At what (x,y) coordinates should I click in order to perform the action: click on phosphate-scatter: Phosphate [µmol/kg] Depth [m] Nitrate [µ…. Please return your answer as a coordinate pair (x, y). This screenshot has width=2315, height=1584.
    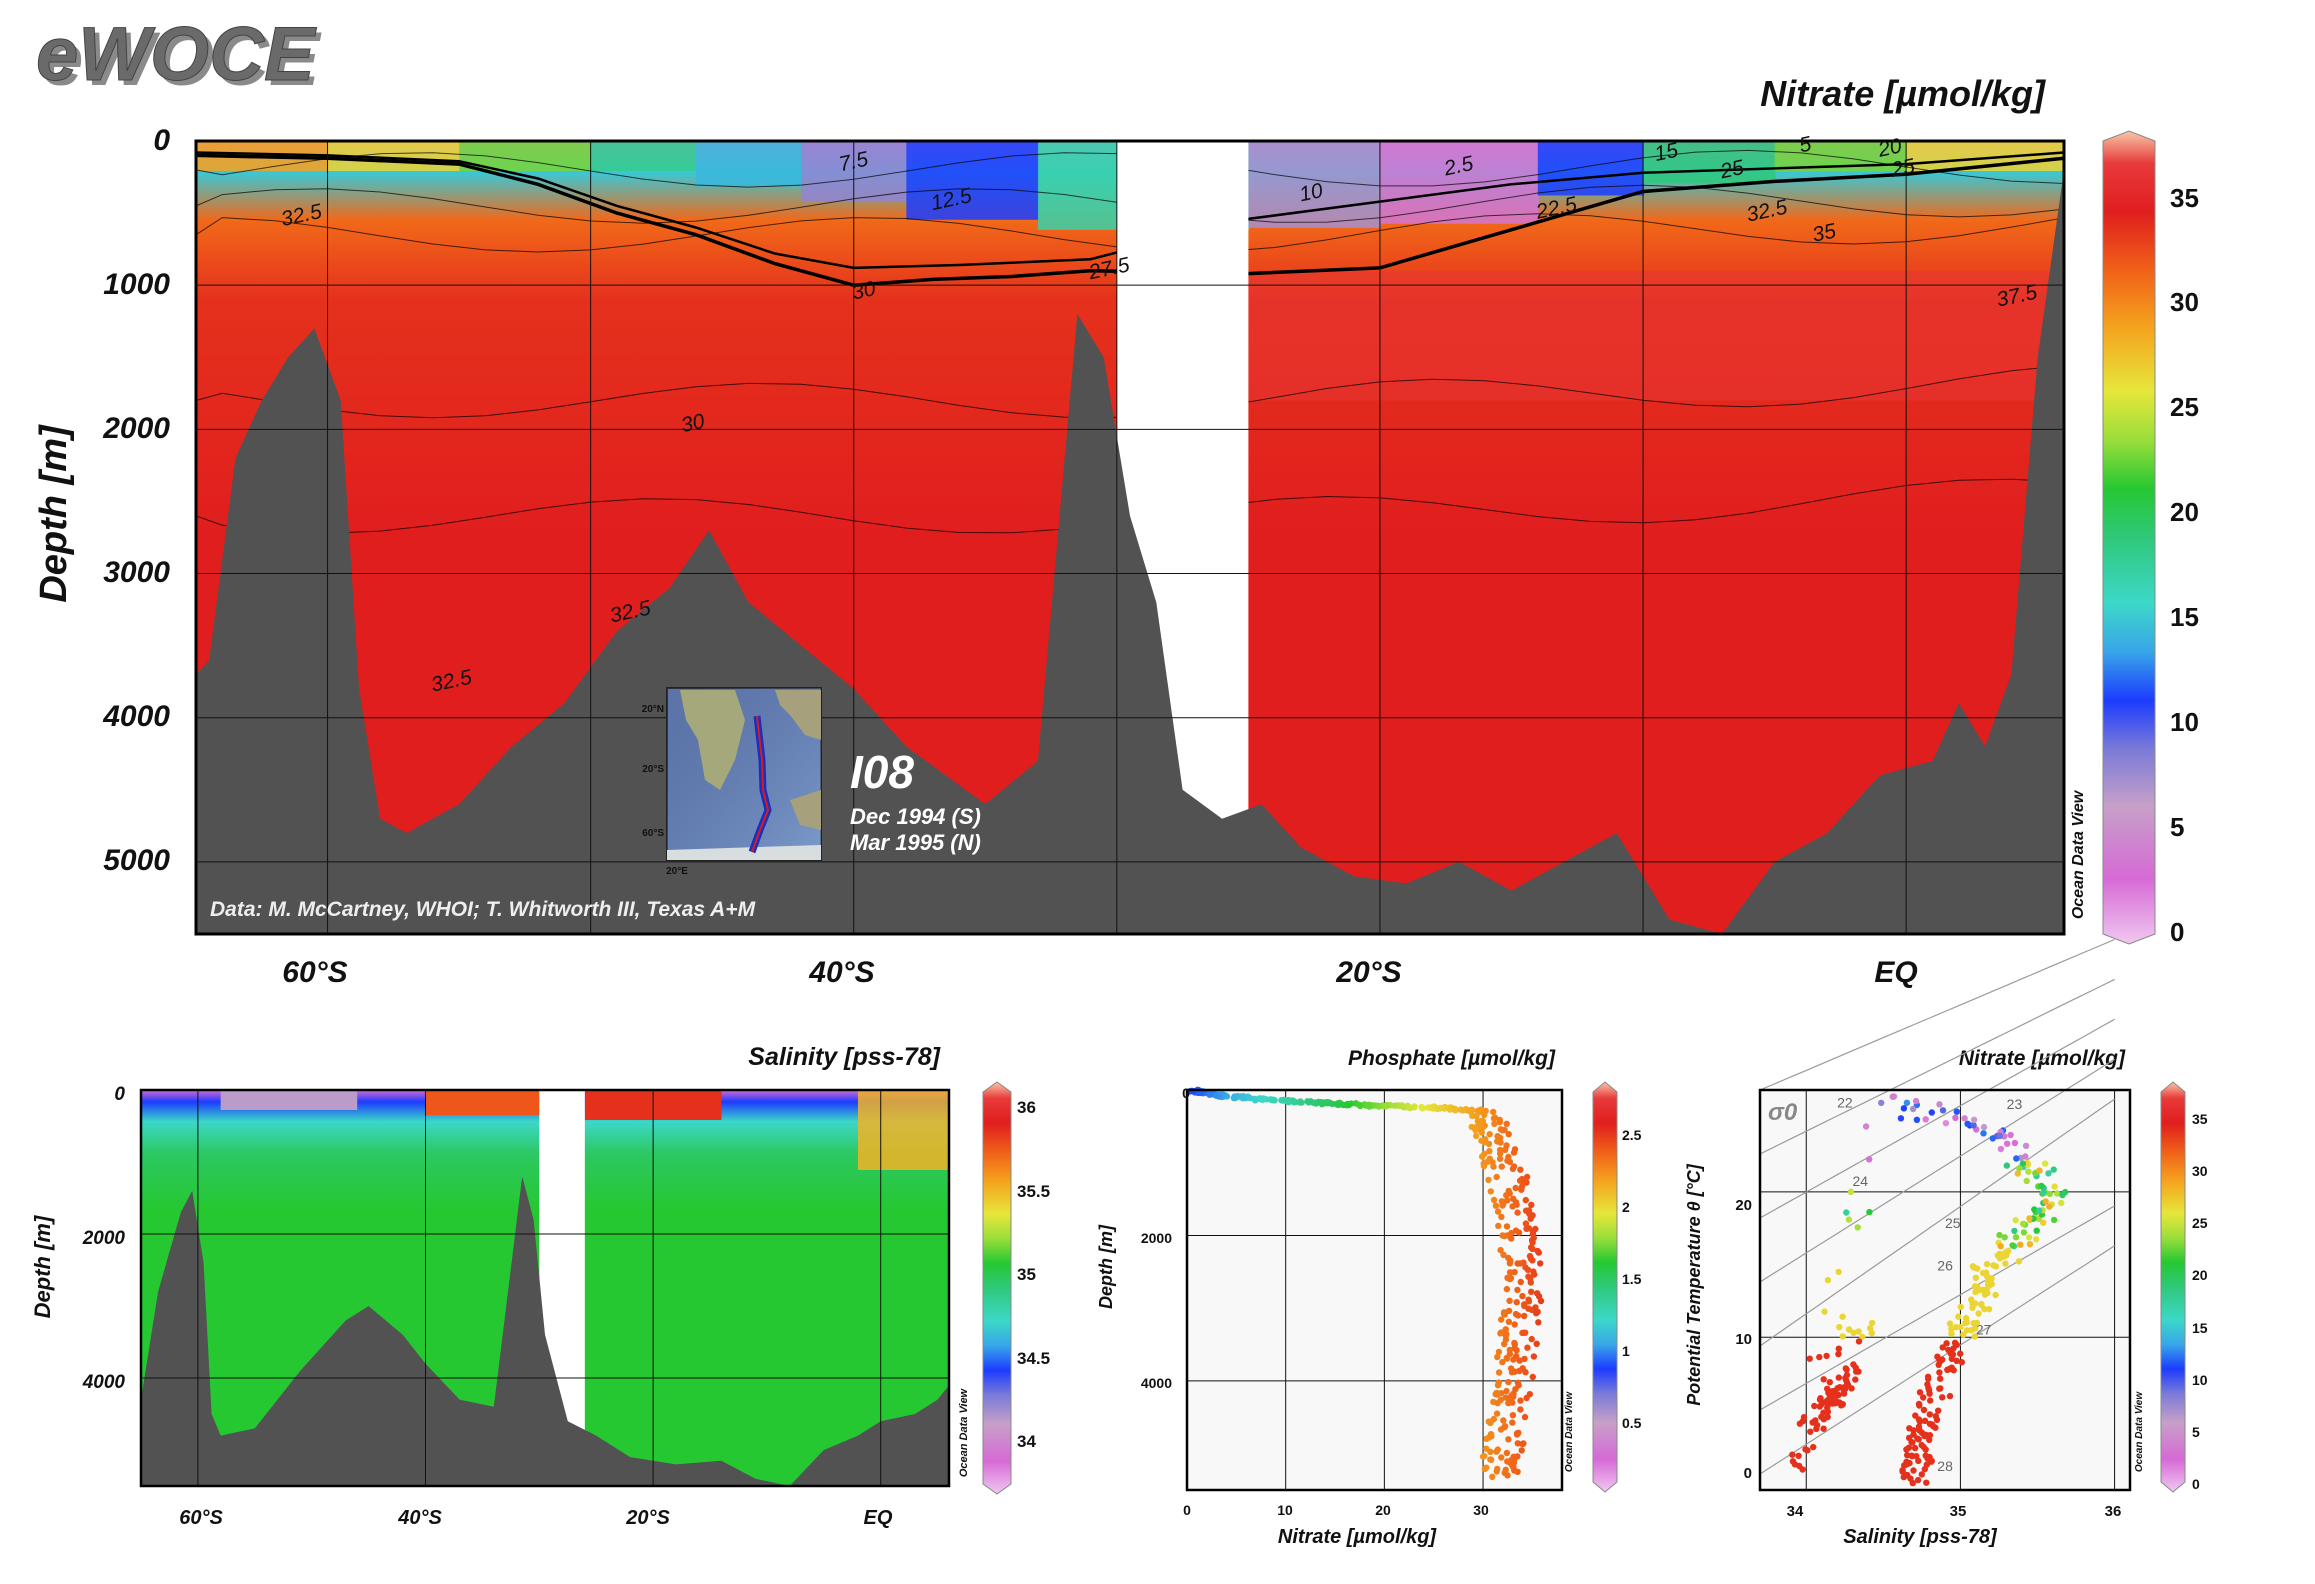
    Looking at the image, I should click on (1369, 1297).